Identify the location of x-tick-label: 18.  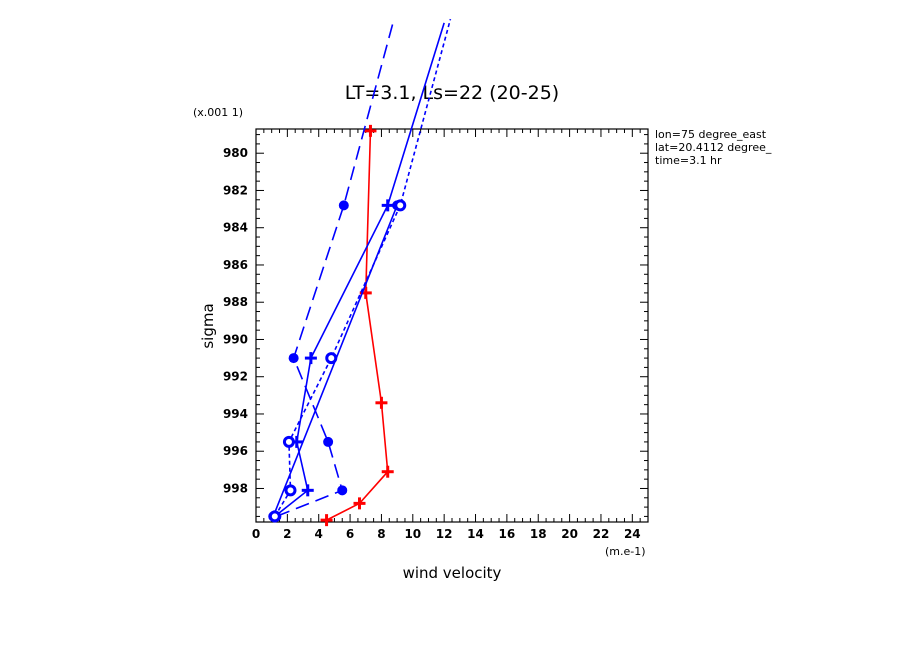
(538, 534).